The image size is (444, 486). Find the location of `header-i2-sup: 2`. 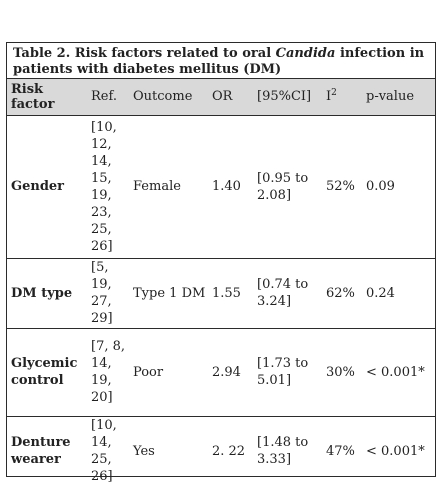

header-i2-sup: 2 is located at coordinates (334, 93).